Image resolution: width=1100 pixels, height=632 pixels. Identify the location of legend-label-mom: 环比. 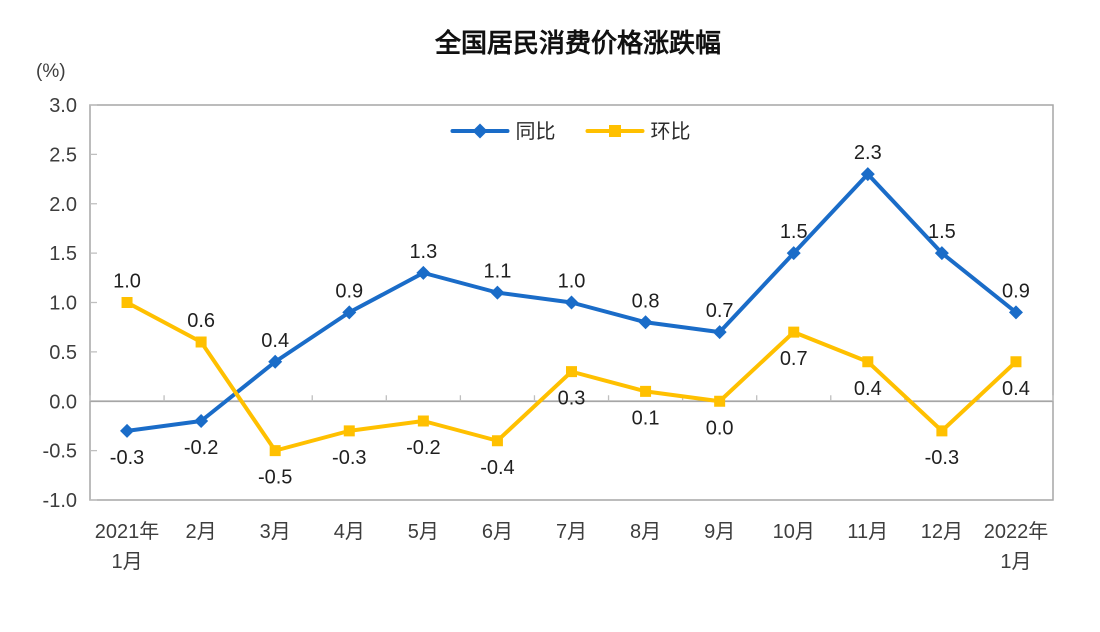
(671, 131).